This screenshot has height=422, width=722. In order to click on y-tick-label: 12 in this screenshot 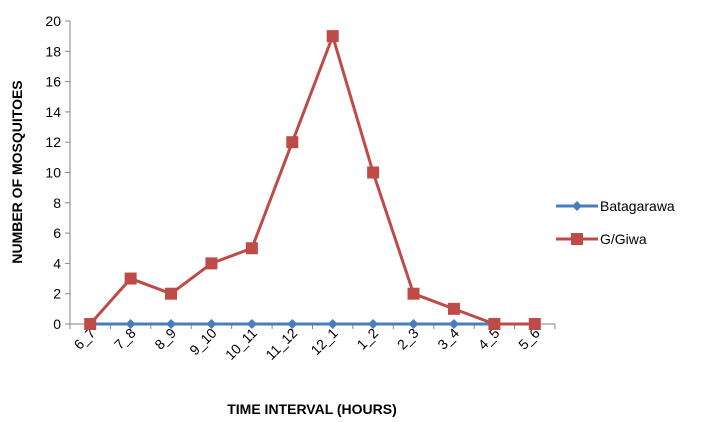, I will do `click(53, 142)`.